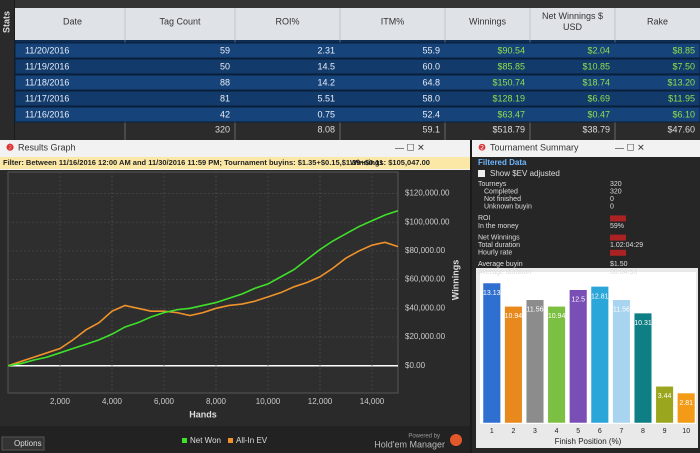 The image size is (700, 453). I want to click on legend-swatch, so click(230, 440).